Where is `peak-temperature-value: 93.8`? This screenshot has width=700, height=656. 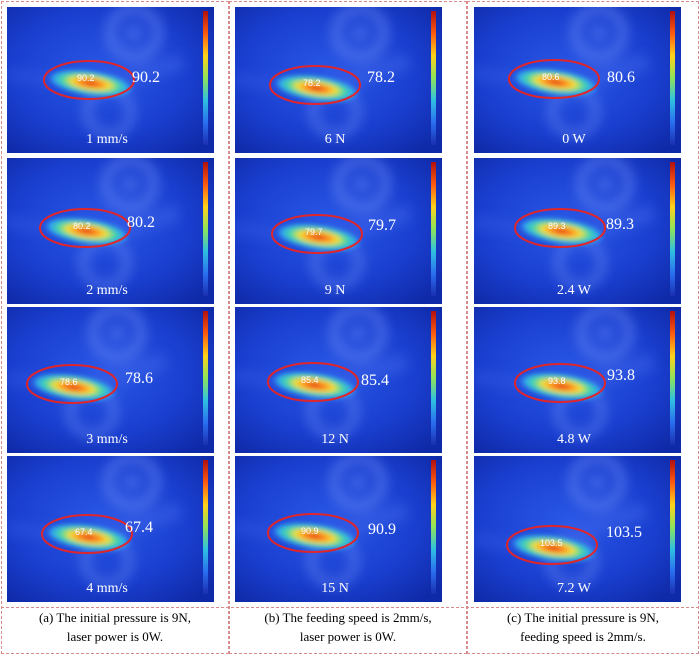
peak-temperature-value: 93.8 is located at coordinates (621, 375).